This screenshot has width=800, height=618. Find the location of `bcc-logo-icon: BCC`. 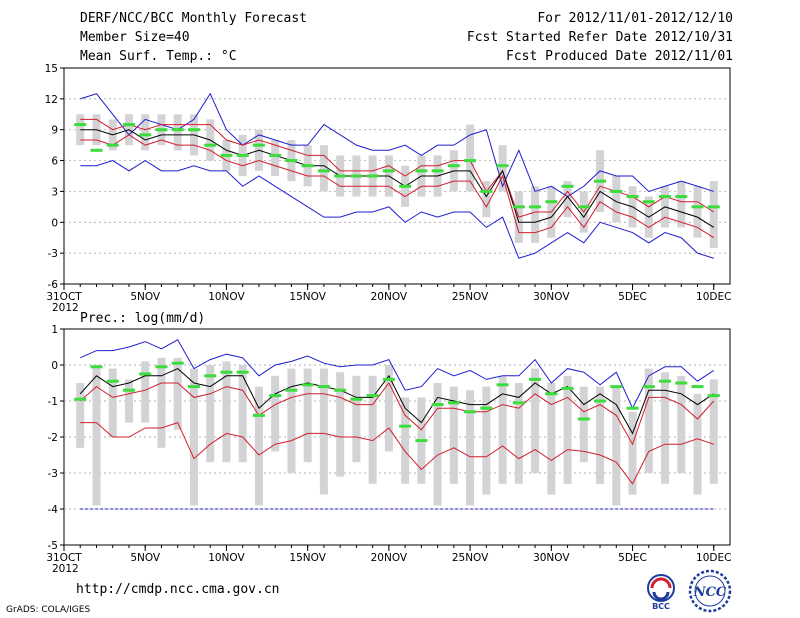

bcc-logo-icon: BCC is located at coordinates (661, 592).